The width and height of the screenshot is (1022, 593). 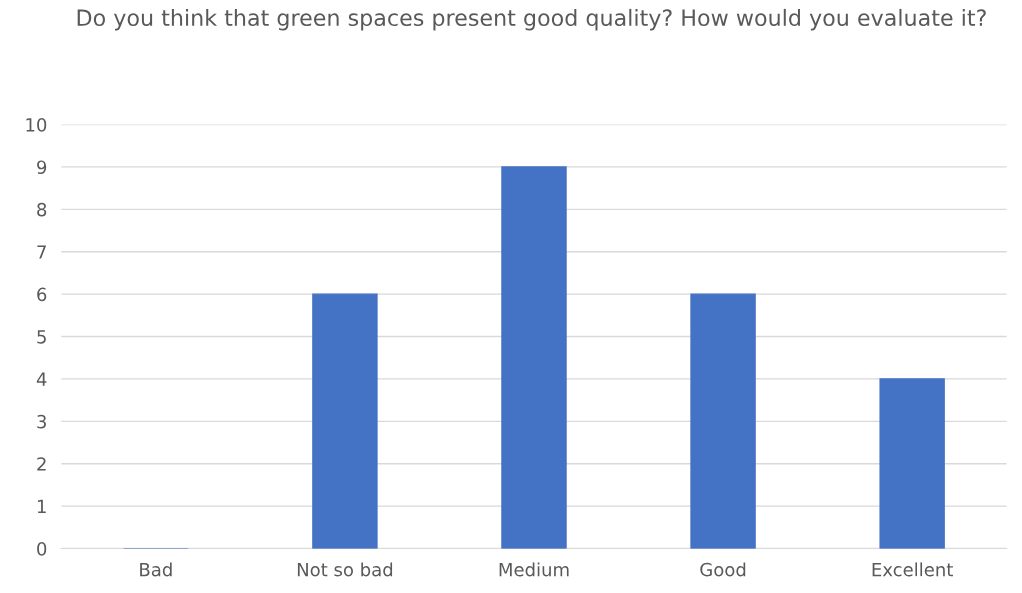 What do you see at coordinates (36, 124) in the screenshot?
I see `y-tick-label: 10` at bounding box center [36, 124].